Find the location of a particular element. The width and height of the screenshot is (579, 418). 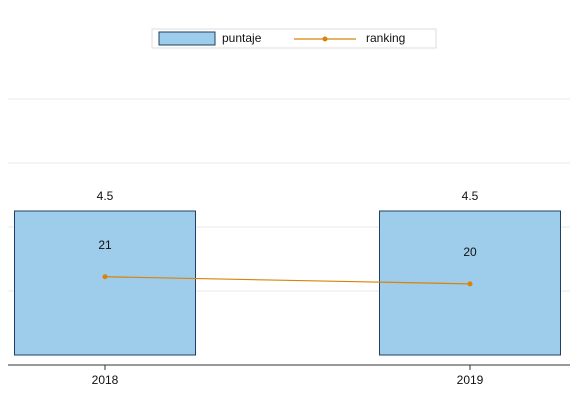

line is located at coordinates (287, 280).